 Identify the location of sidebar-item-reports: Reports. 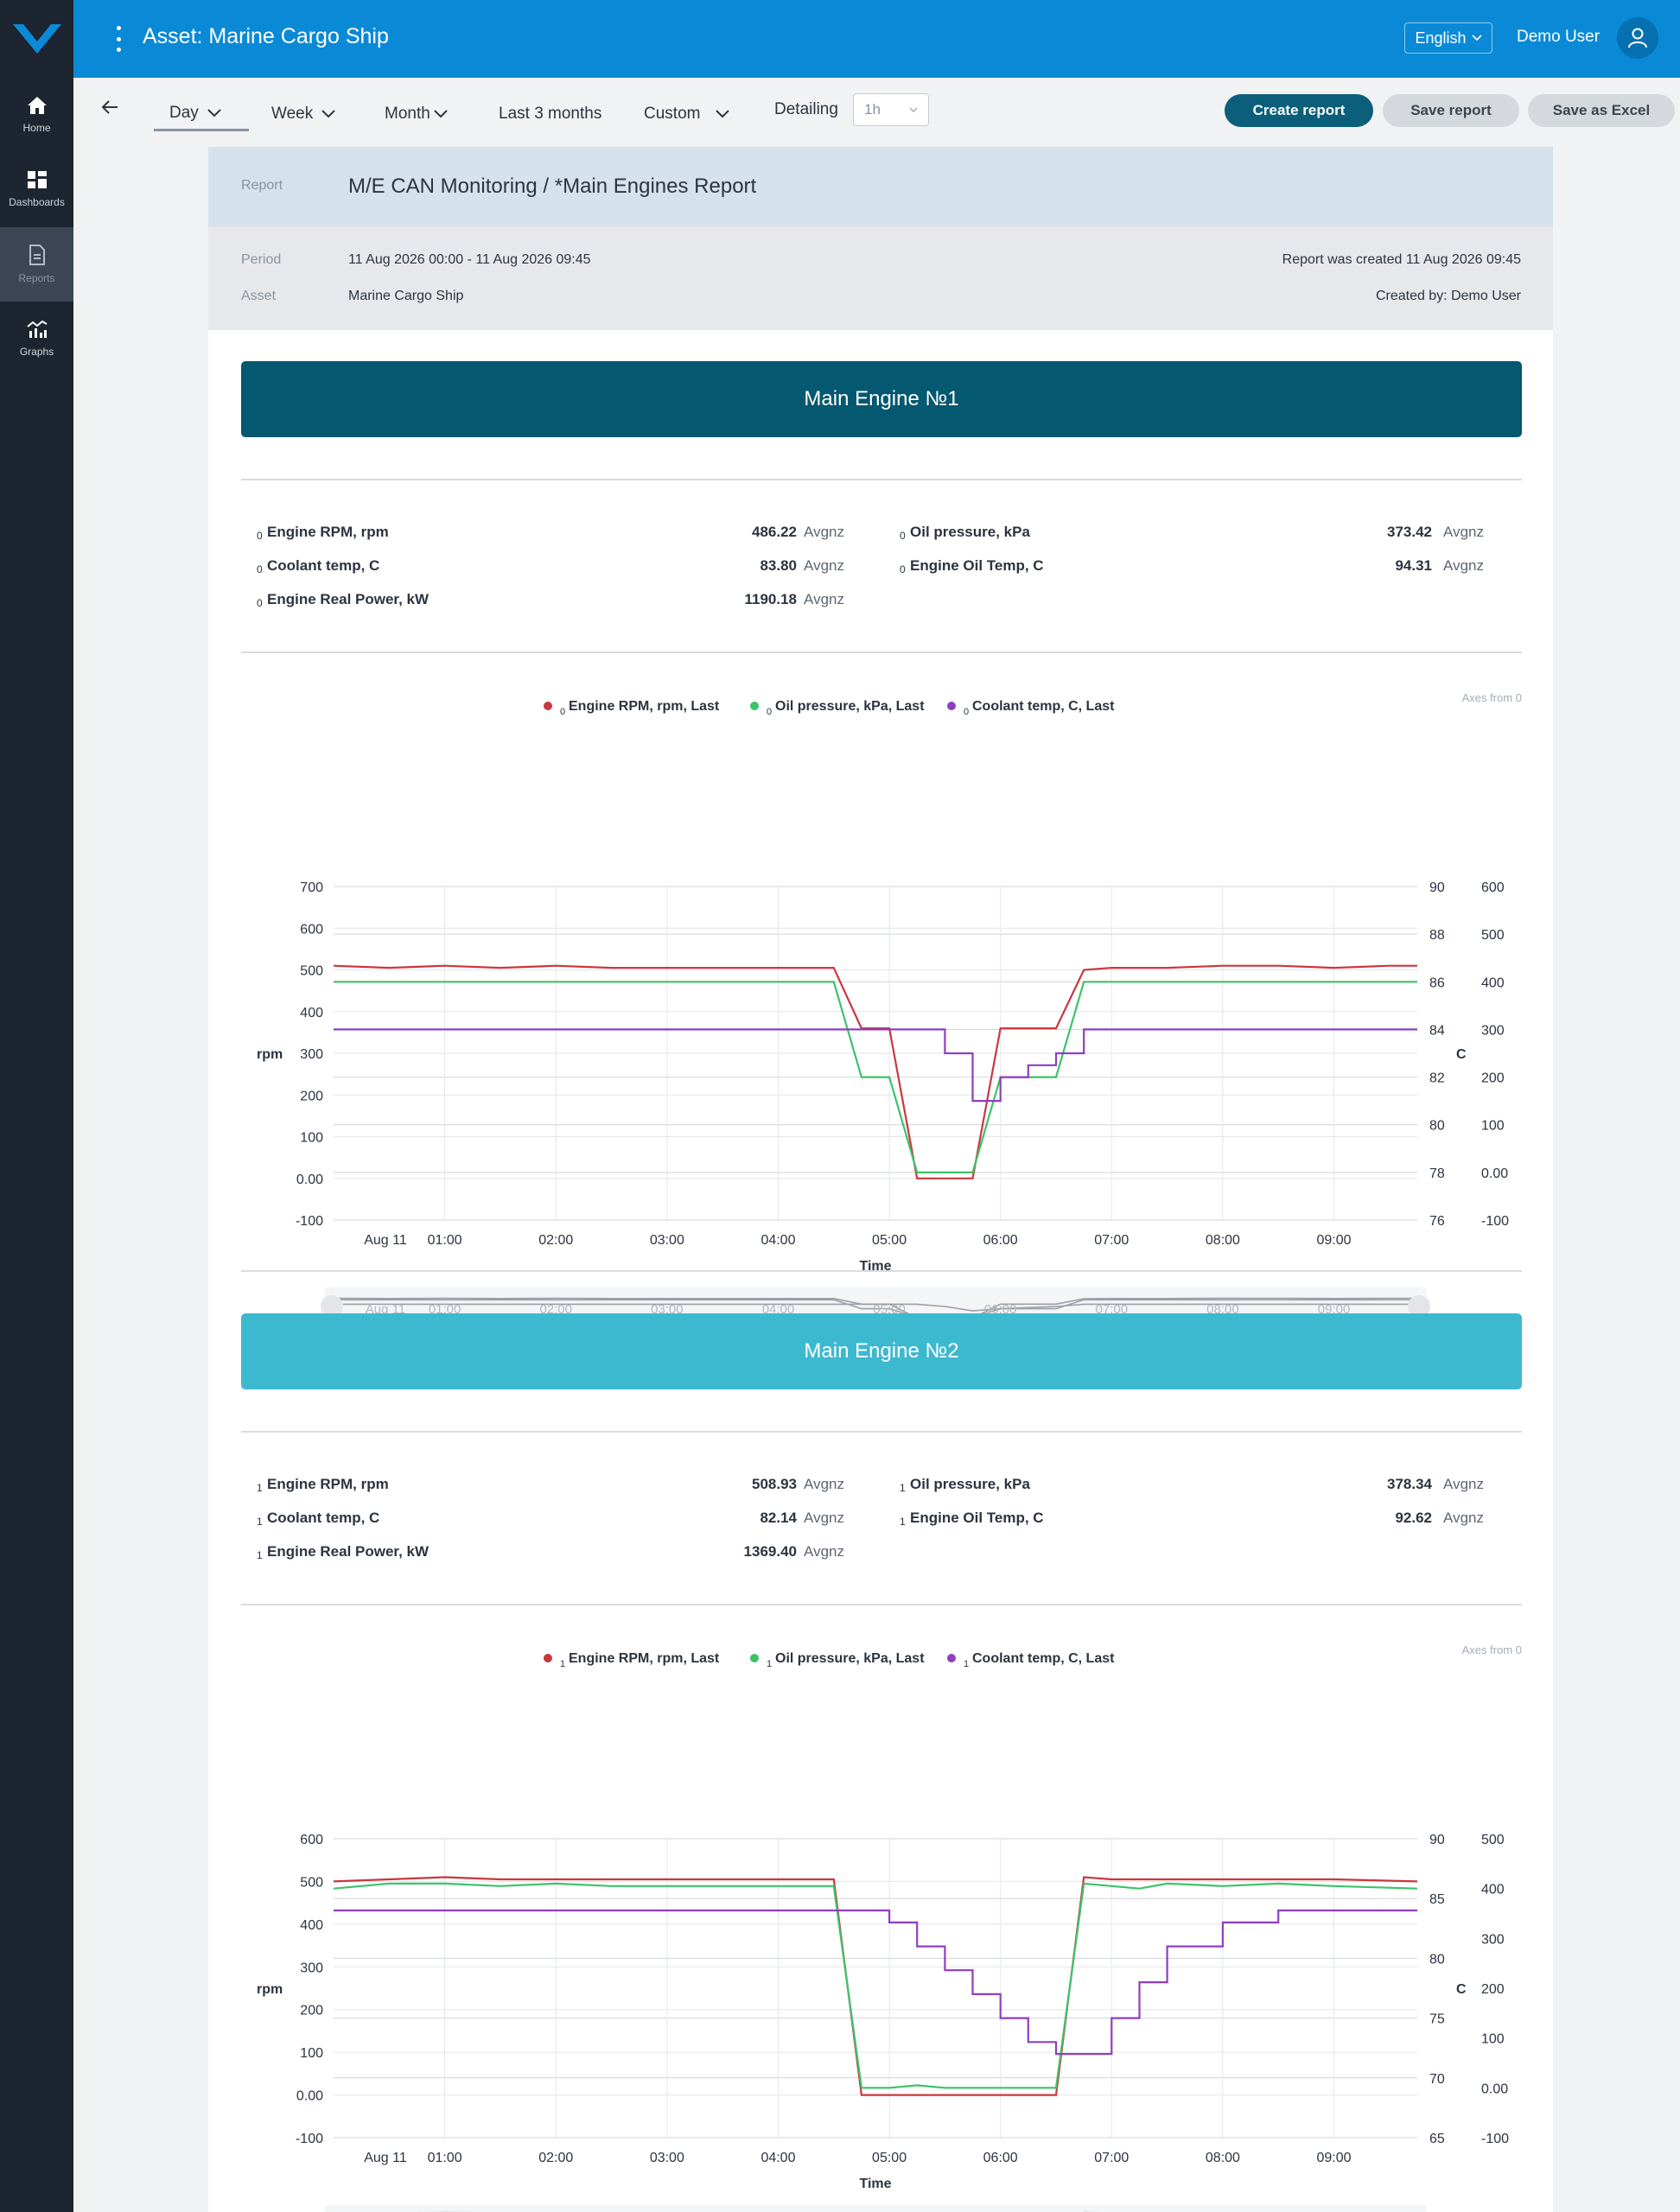
(36, 264).